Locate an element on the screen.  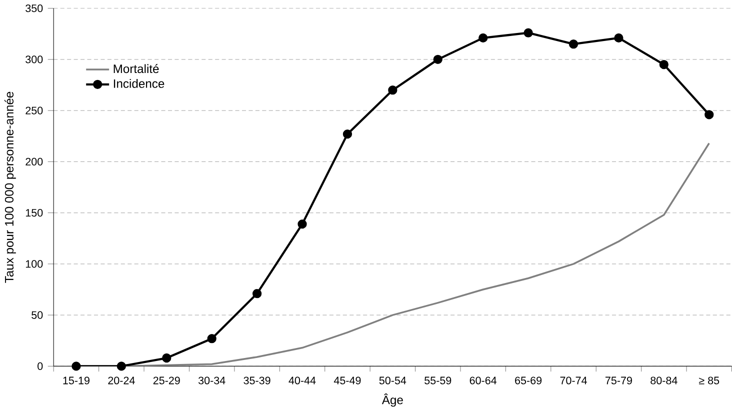
x-tick-label: 25-29 is located at coordinates (166, 380).